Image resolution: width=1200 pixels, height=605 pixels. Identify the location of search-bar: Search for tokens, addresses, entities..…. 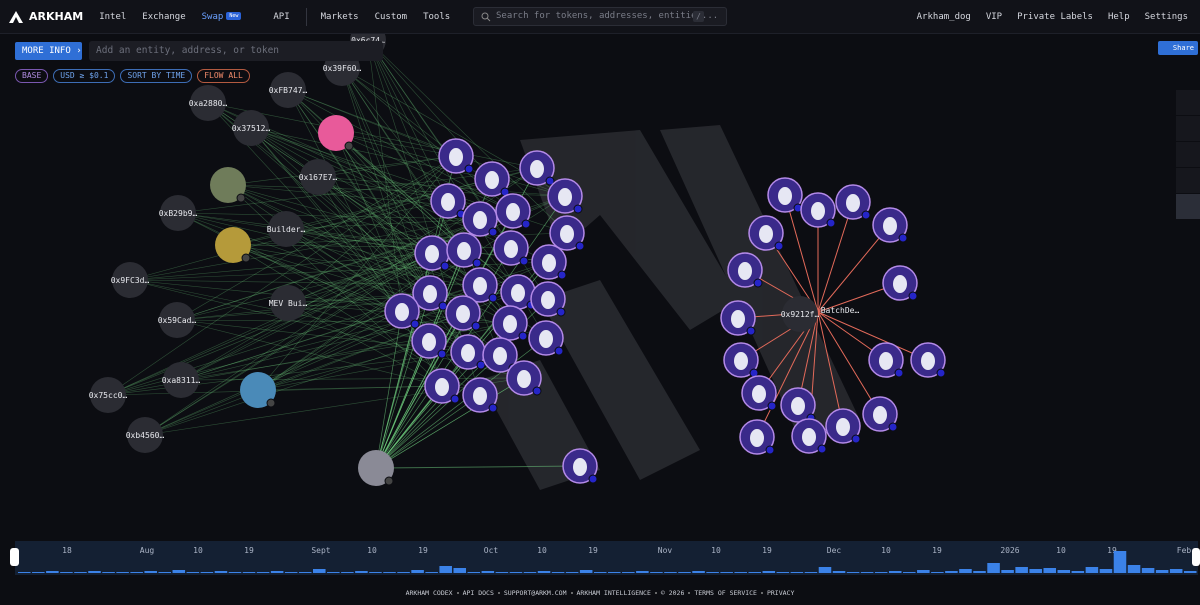
(600, 16).